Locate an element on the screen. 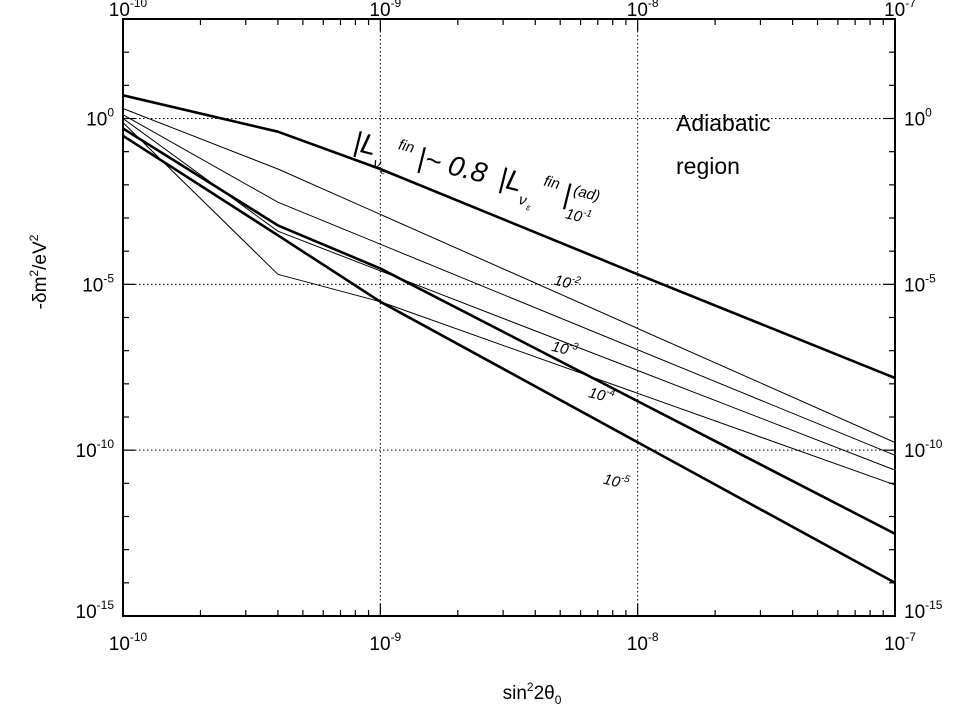 Image resolution: width=964 pixels, height=708 pixels. region-label-line1: Adiabatic is located at coordinates (723, 123).